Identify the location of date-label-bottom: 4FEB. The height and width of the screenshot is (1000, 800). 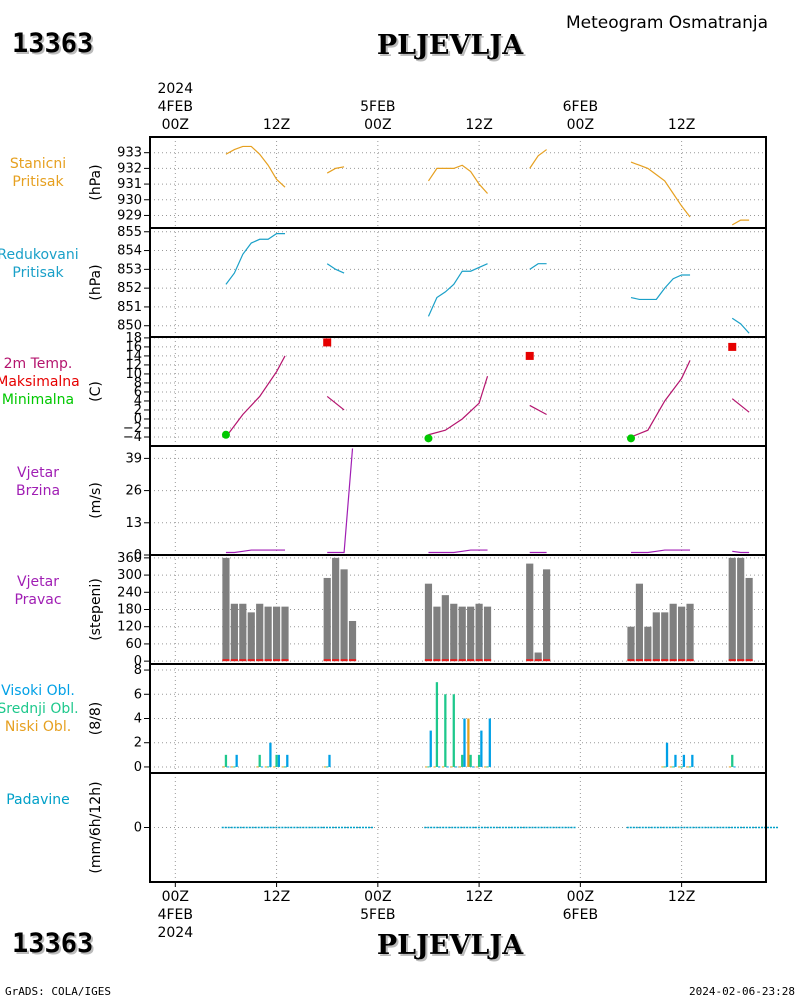
(175, 915).